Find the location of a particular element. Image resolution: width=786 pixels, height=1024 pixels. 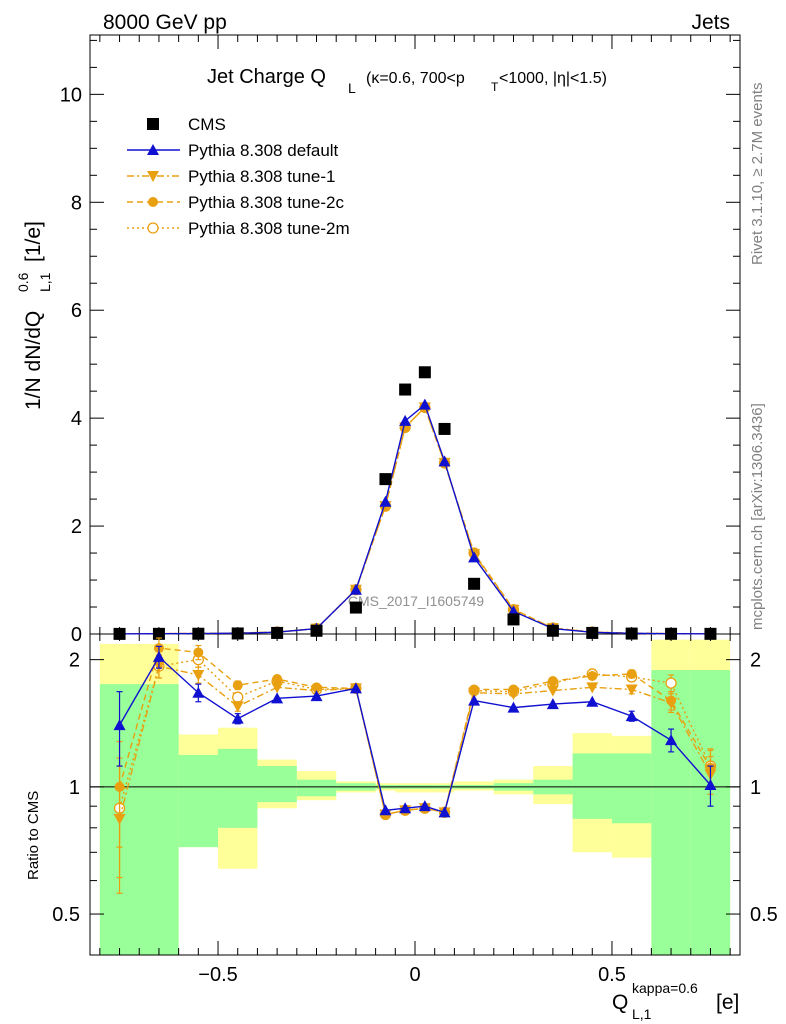

ratio-line-default is located at coordinates (414, 734).